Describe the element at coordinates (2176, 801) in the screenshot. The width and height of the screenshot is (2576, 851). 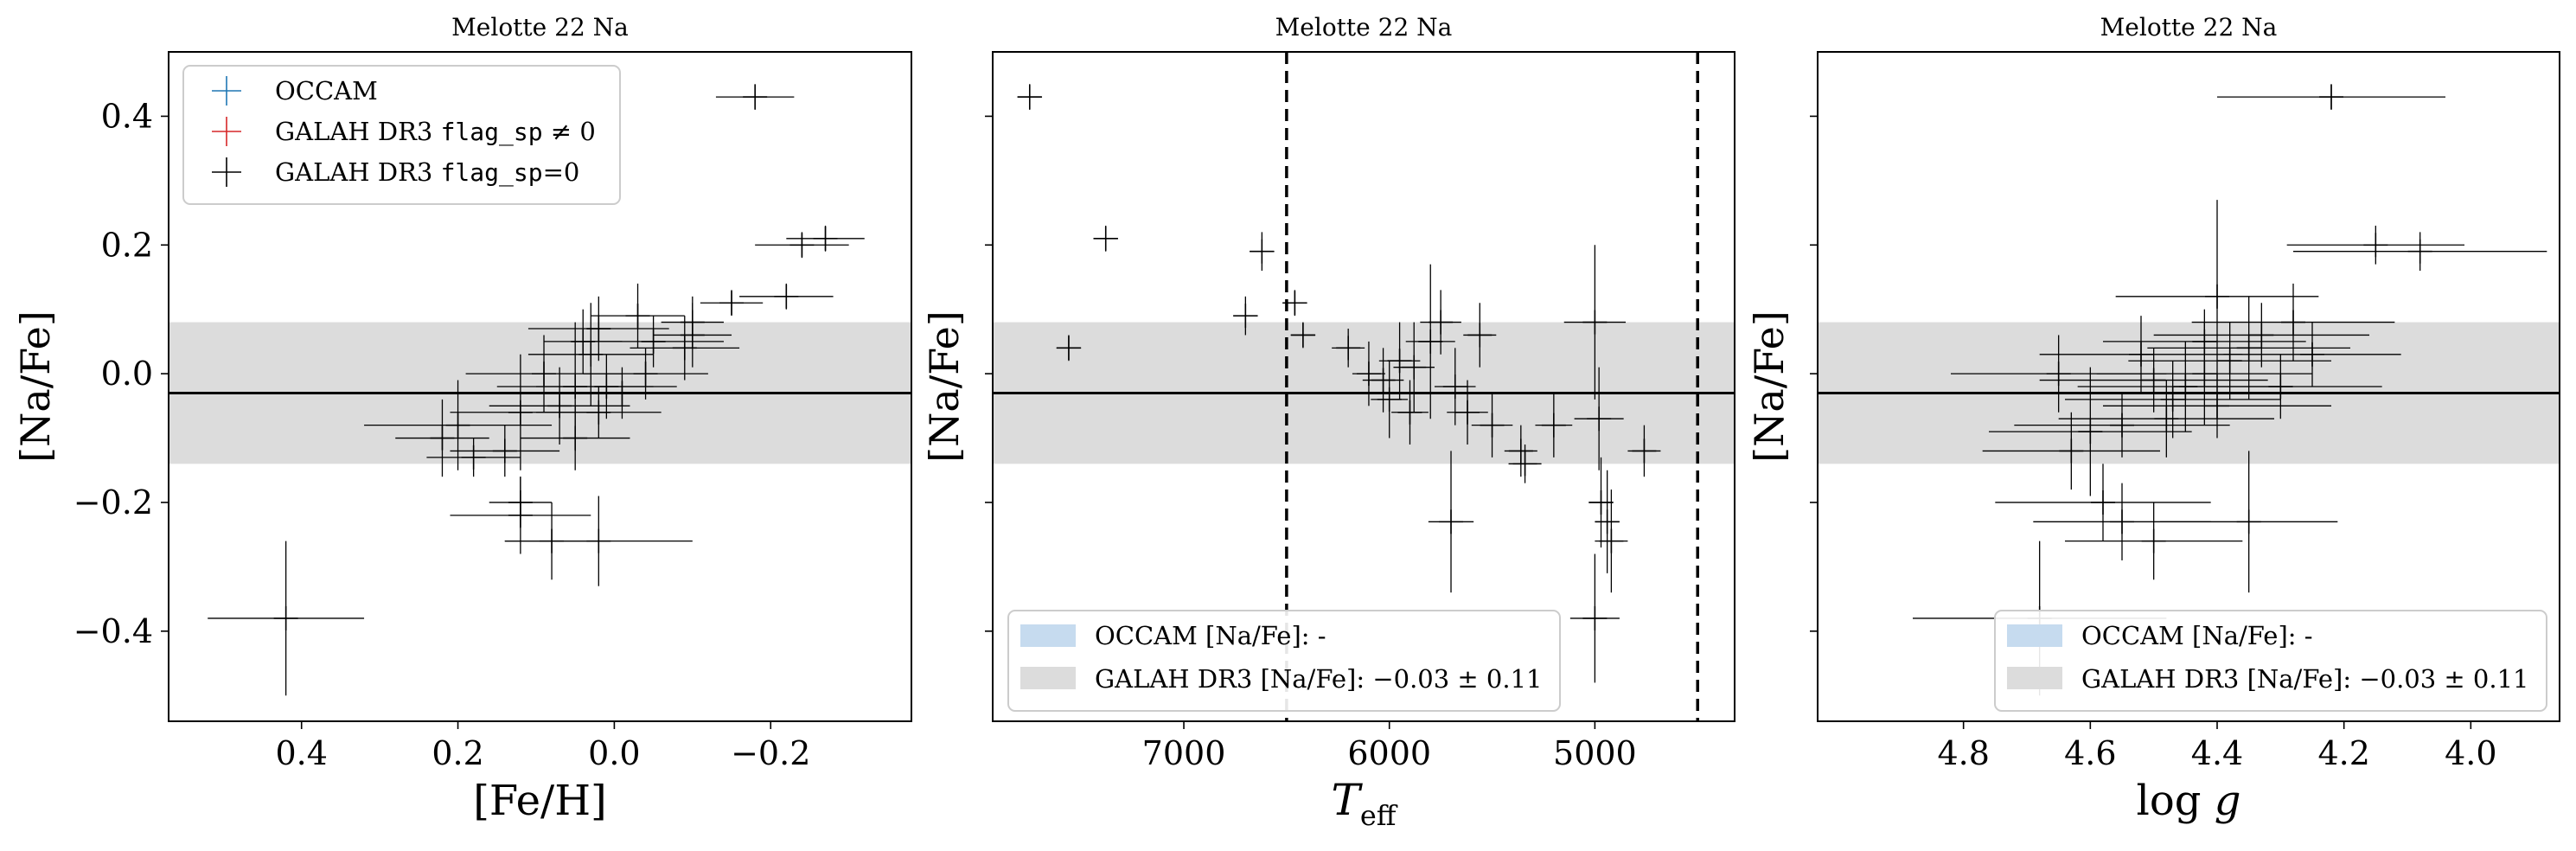
I see `x-axis-label-main: log` at that location.